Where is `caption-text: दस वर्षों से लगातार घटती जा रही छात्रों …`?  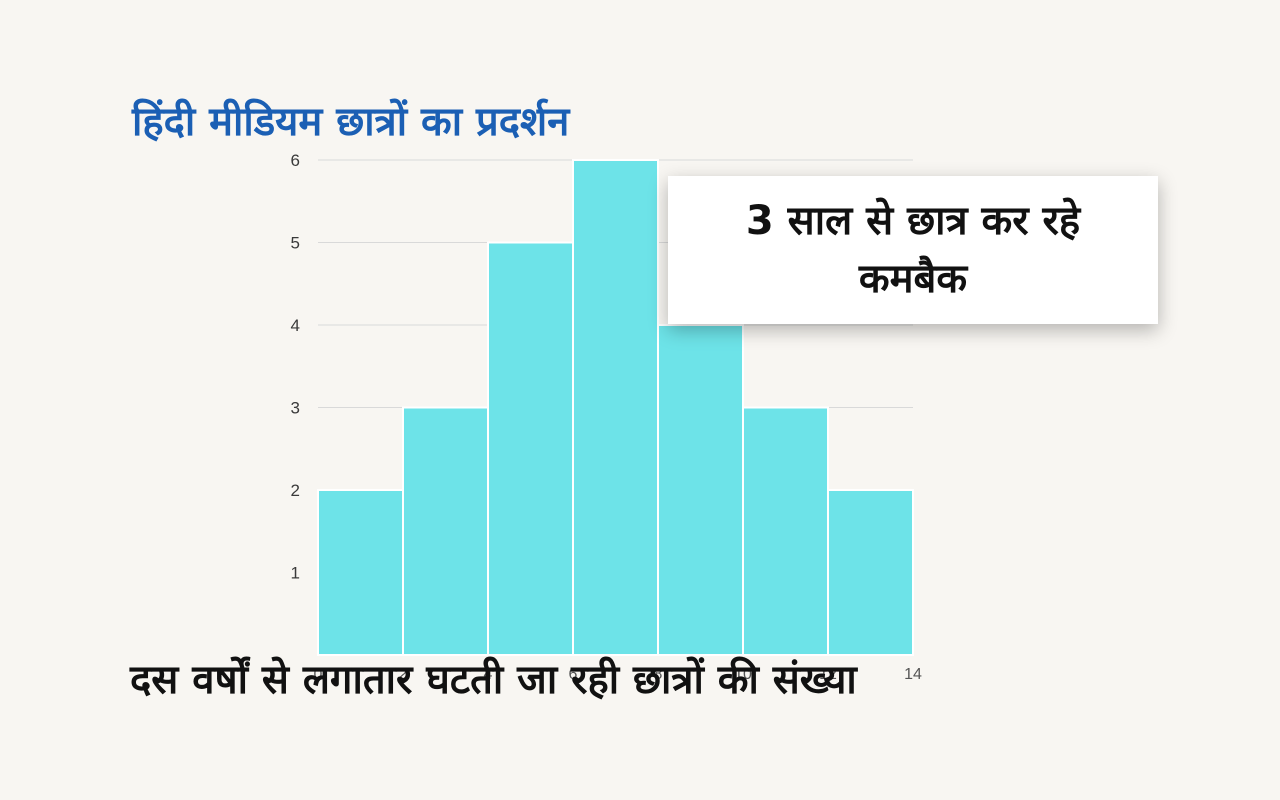 caption-text: दस वर्षों से लगातार घटती जा रही छात्रों … is located at coordinates (493, 680).